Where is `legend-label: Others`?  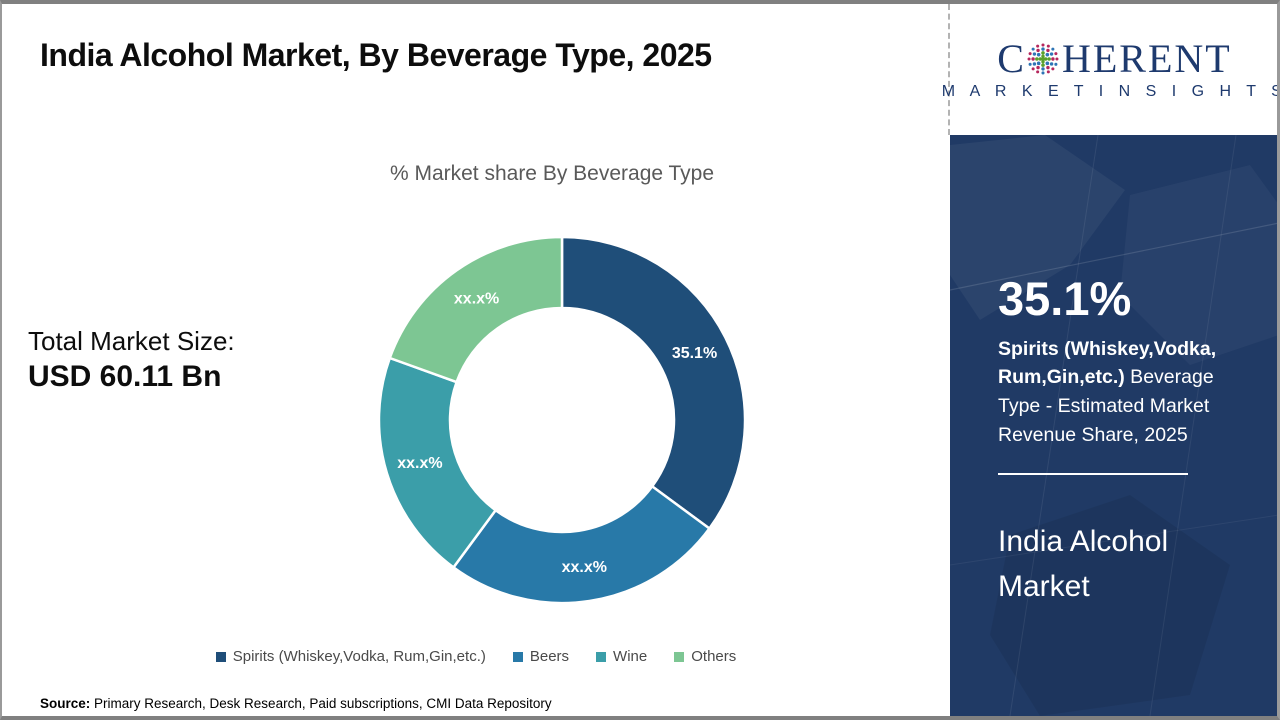 legend-label: Others is located at coordinates (714, 656).